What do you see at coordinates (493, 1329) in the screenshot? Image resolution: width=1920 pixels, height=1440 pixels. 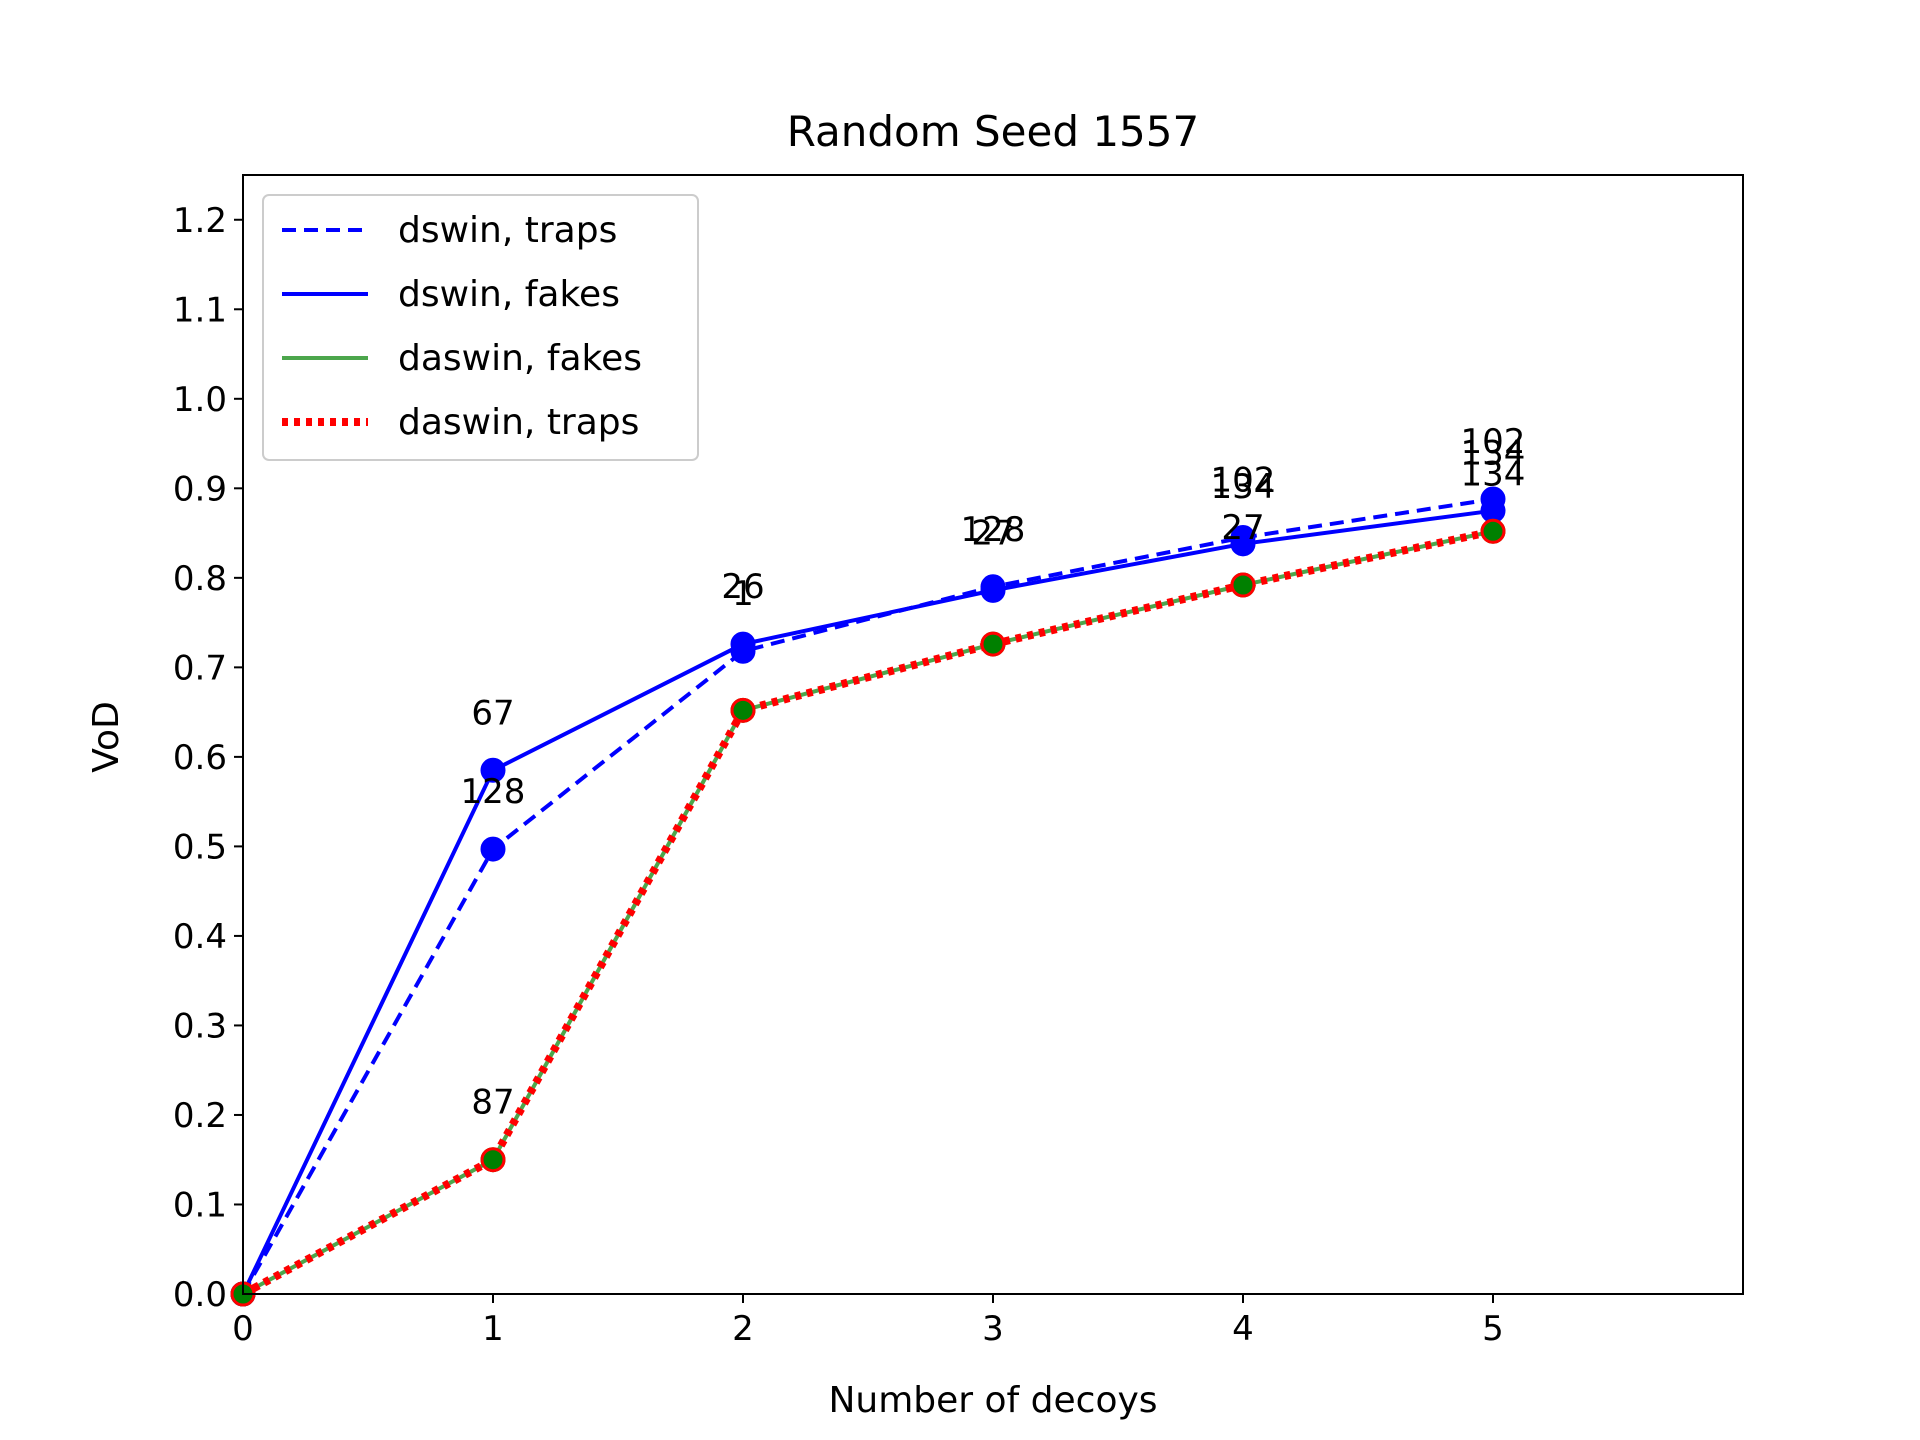 I see `x-tick-label: 1` at bounding box center [493, 1329].